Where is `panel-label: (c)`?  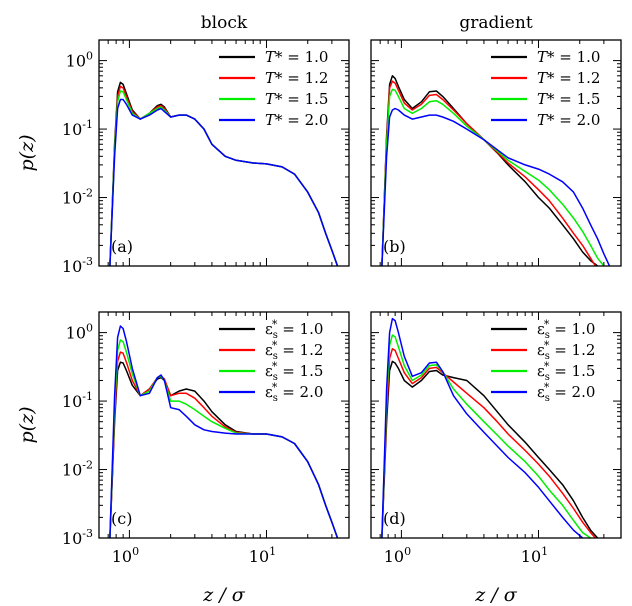 panel-label: (c) is located at coordinates (121, 518).